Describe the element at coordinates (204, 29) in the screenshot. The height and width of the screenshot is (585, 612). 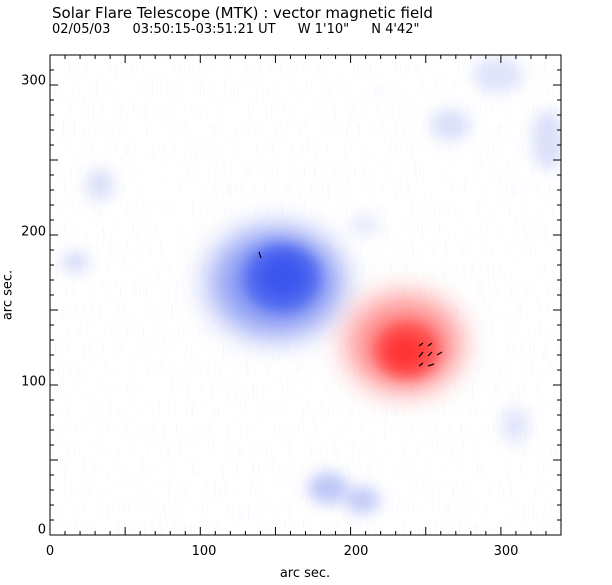
I see `observation-time: 03:50:15-03:51:21 UT` at that location.